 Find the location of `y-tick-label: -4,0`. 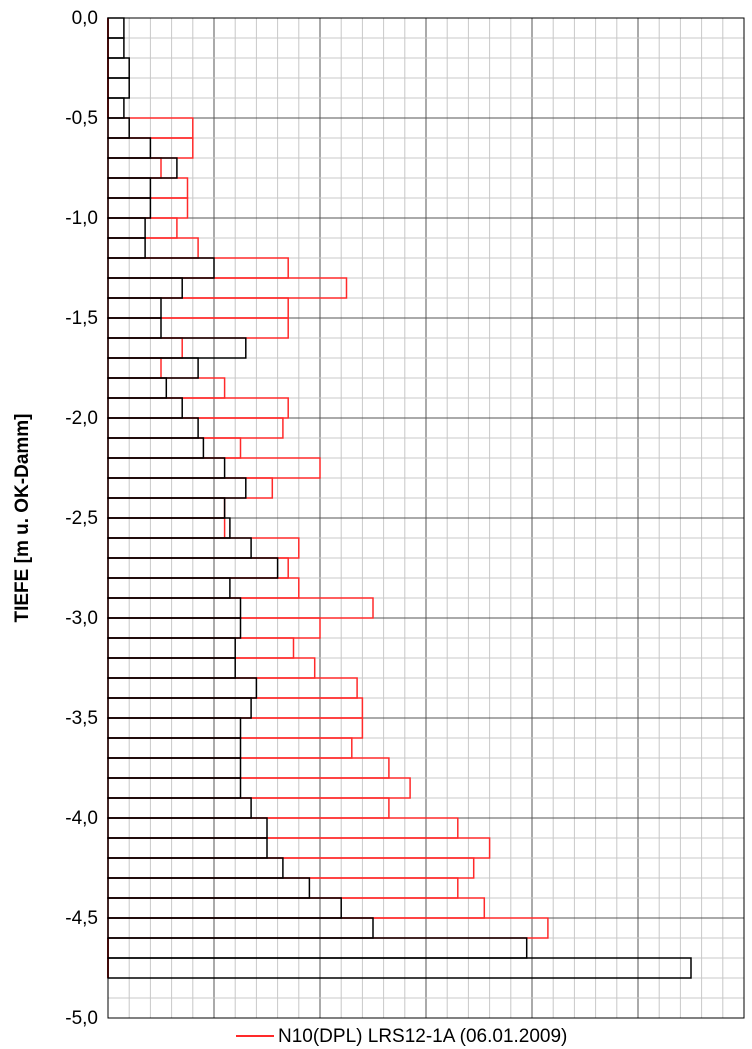

y-tick-label: -4,0 is located at coordinates (81, 818).